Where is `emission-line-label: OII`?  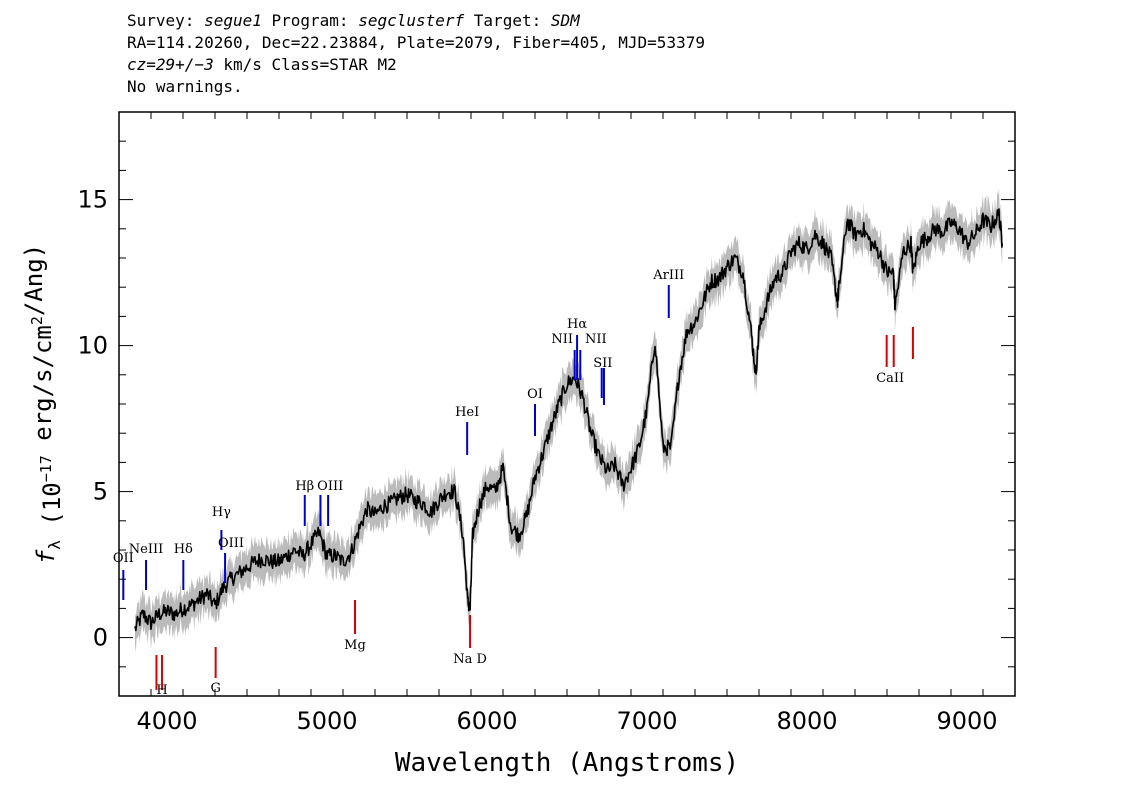
emission-line-label: OII is located at coordinates (123, 558).